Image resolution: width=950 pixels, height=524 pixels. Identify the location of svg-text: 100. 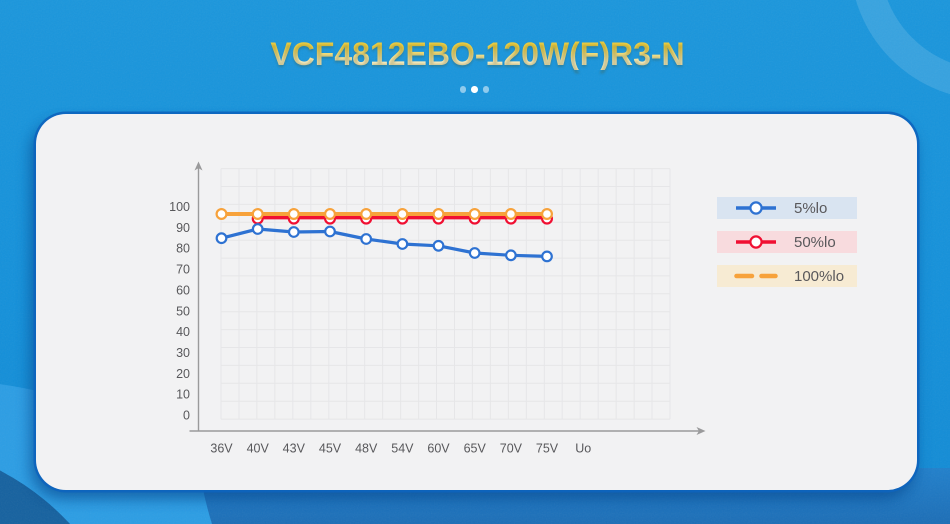
(179, 207).